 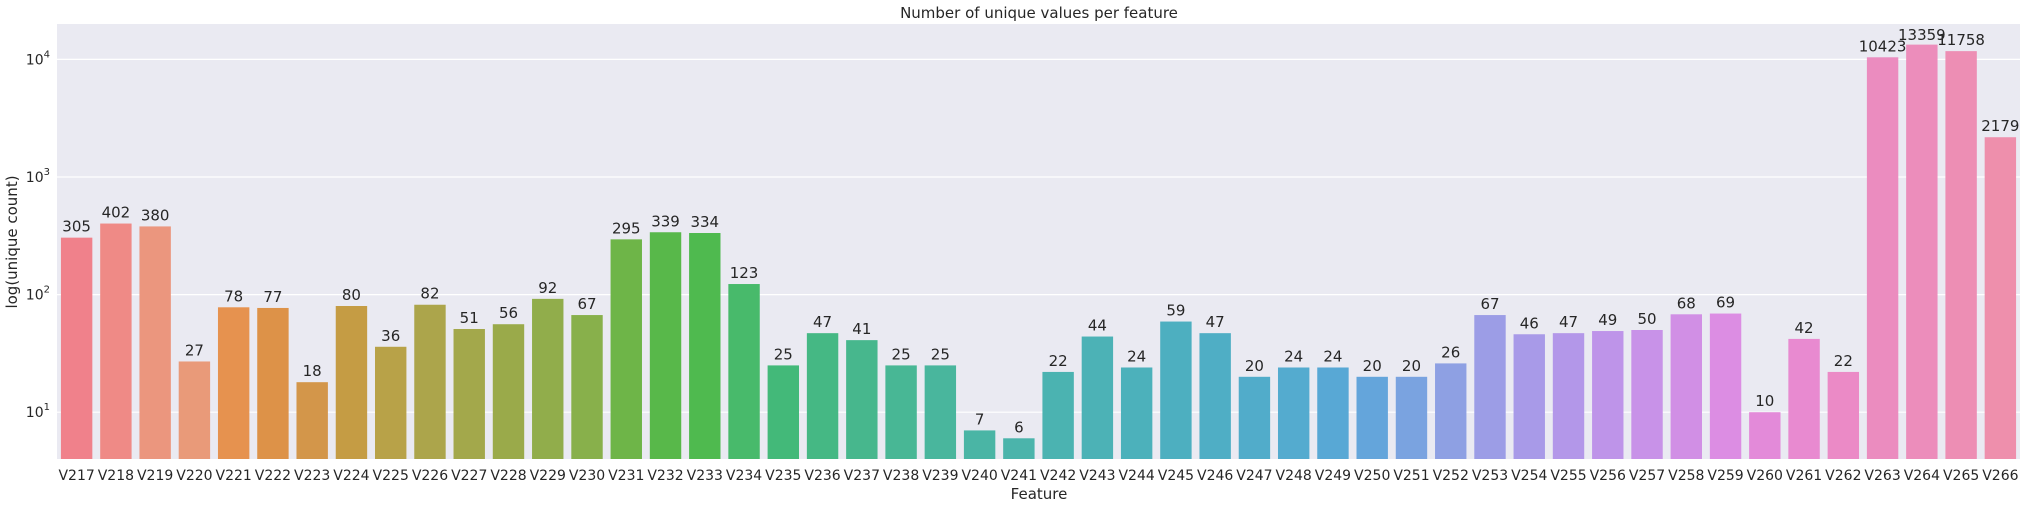 What do you see at coordinates (1293, 413) in the screenshot?
I see `bar-v248` at bounding box center [1293, 413].